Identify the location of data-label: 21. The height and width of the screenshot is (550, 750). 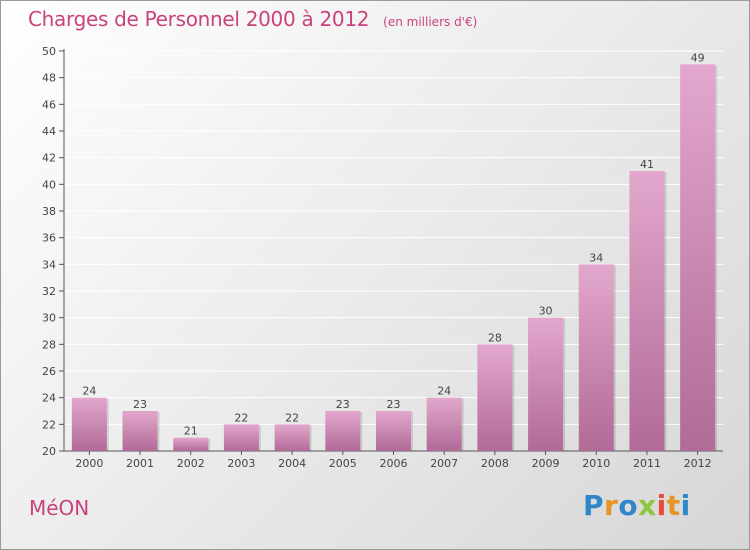
(191, 431).